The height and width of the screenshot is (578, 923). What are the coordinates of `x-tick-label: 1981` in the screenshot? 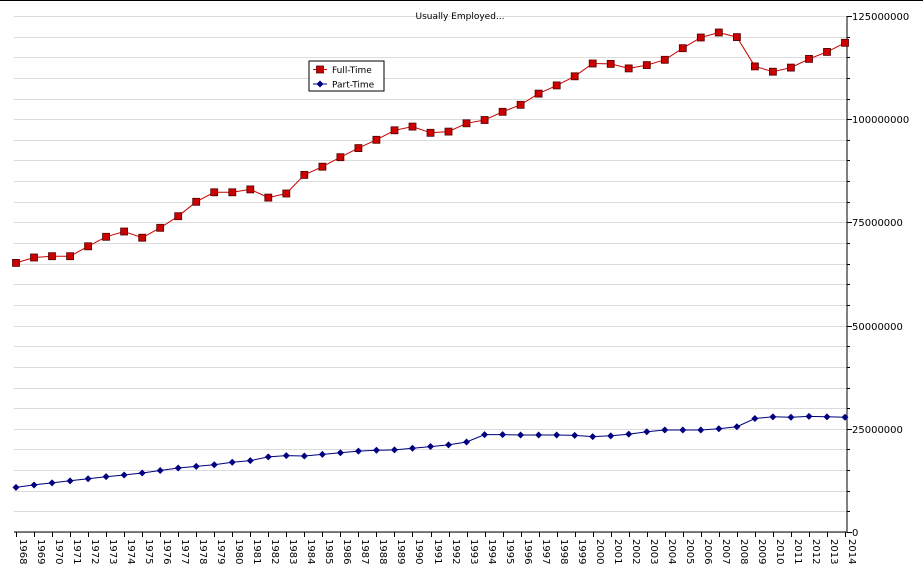 It's located at (256, 551).